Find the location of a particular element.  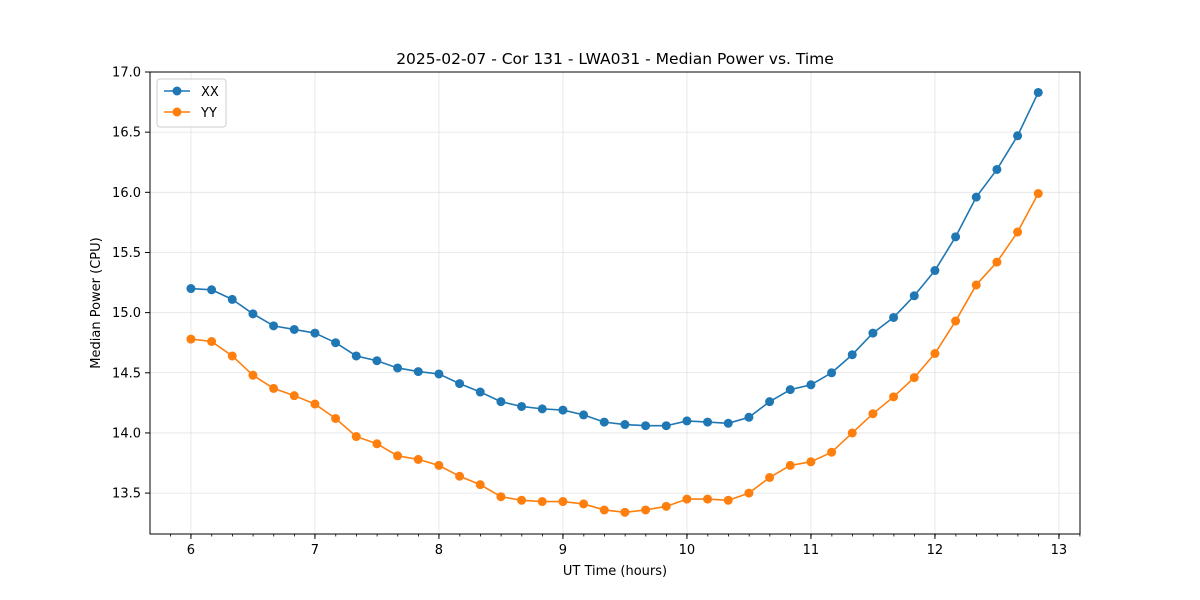

x-tick-label: 11 is located at coordinates (811, 550).